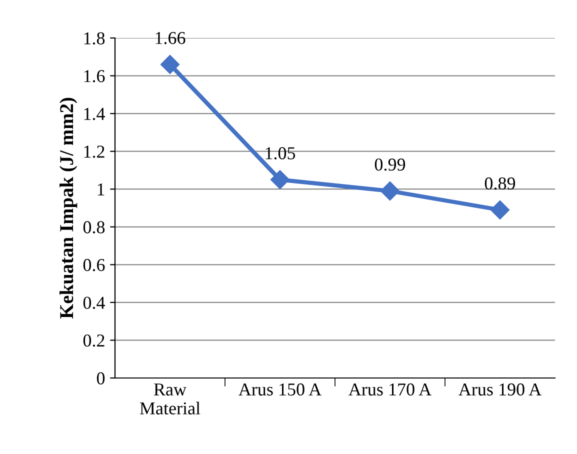 The height and width of the screenshot is (454, 577). What do you see at coordinates (280, 389) in the screenshot?
I see `x-tick-label: Arus 150 A` at bounding box center [280, 389].